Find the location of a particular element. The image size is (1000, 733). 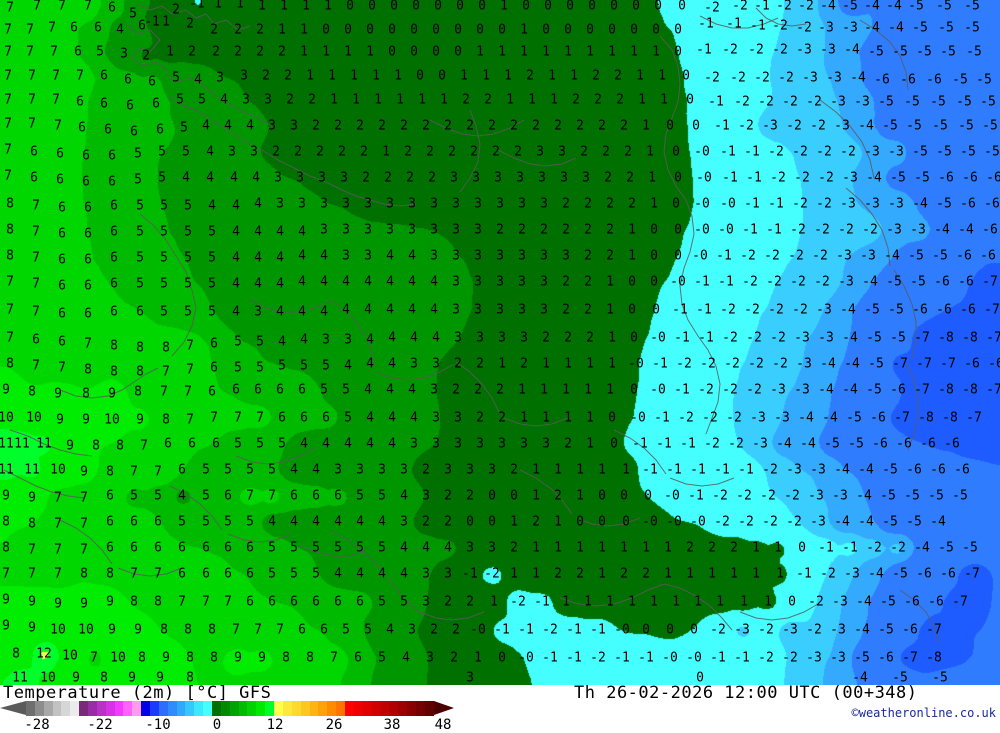

copyright-notice: ©weatheronline.co.uk is located at coordinates (924, 713).